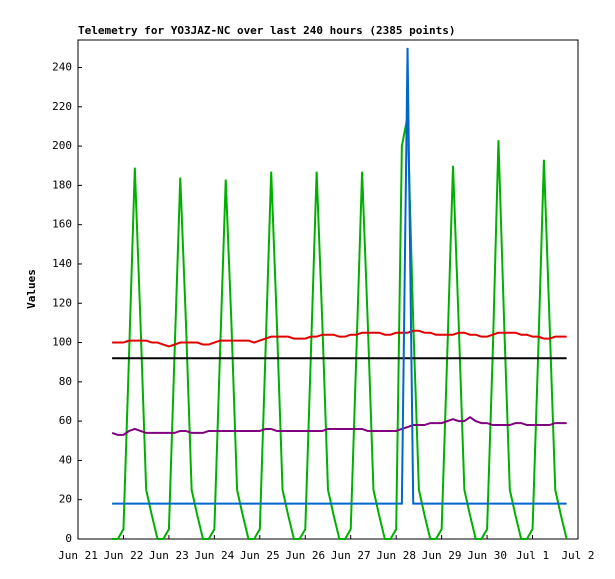 The image size is (615, 579). I want to click on y-tick-label: 0, so click(68, 538).